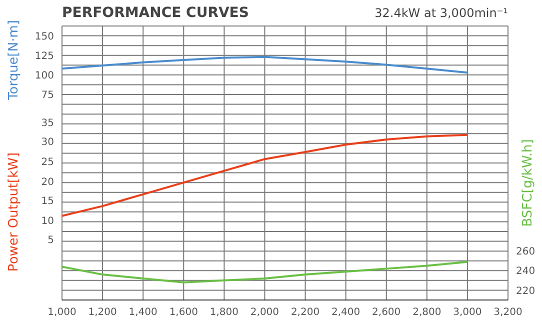 Image resolution: width=542 pixels, height=329 pixels. What do you see at coordinates (265, 312) in the screenshot?
I see `x-tick-label: 2,000` at bounding box center [265, 312].